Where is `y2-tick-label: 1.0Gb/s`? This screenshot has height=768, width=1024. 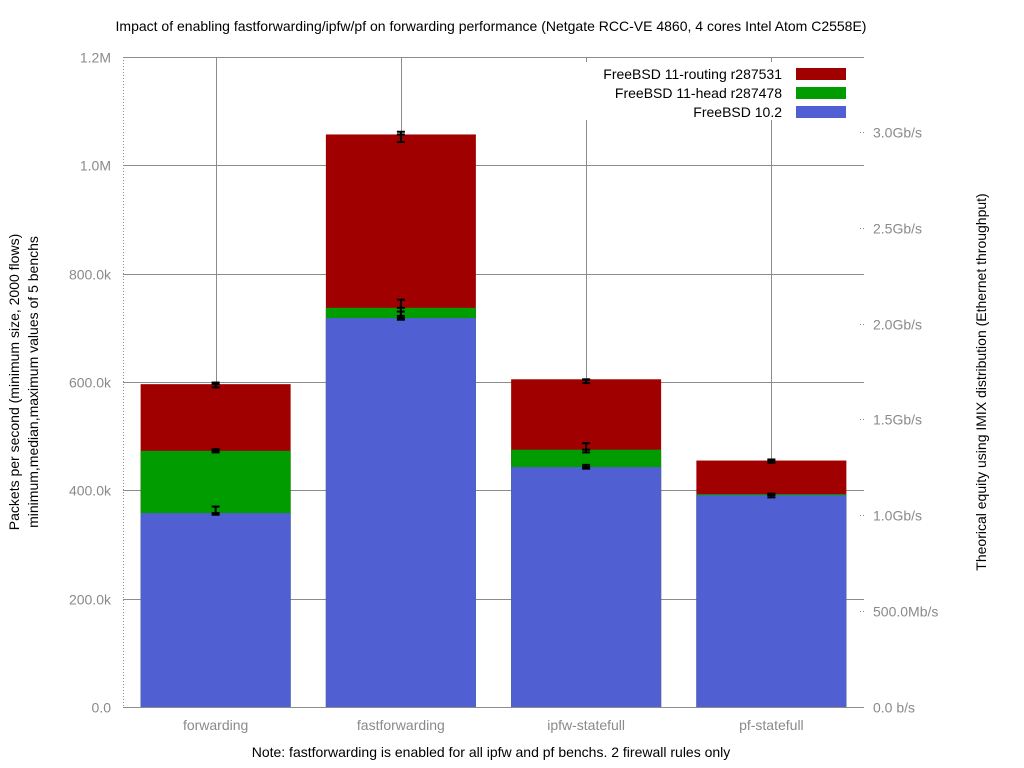 y2-tick-label: 1.0Gb/s is located at coordinates (897, 516).